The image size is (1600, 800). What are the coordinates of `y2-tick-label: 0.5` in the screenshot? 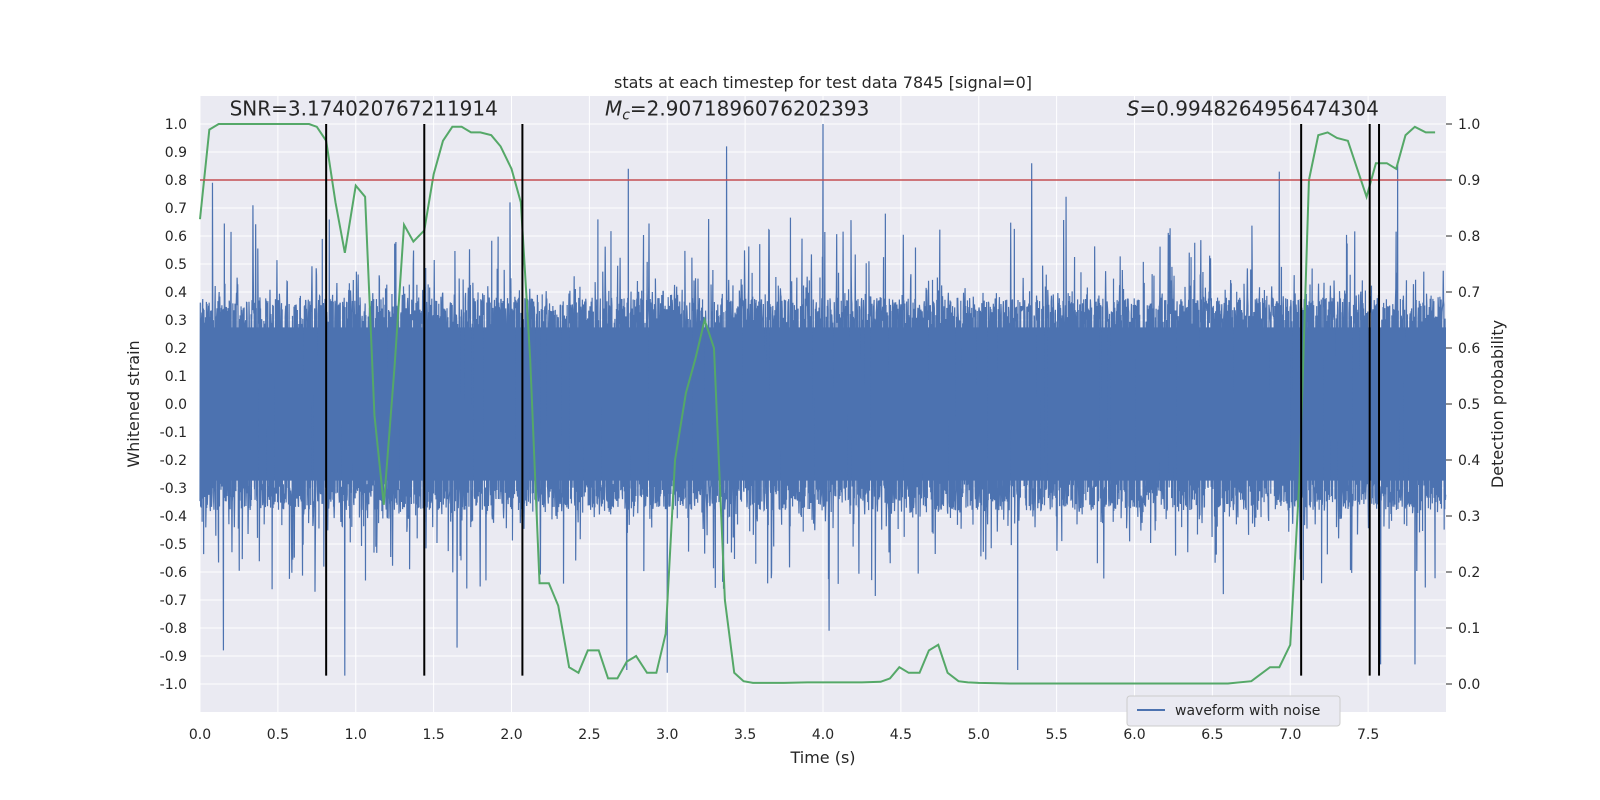 It's located at (1469, 405).